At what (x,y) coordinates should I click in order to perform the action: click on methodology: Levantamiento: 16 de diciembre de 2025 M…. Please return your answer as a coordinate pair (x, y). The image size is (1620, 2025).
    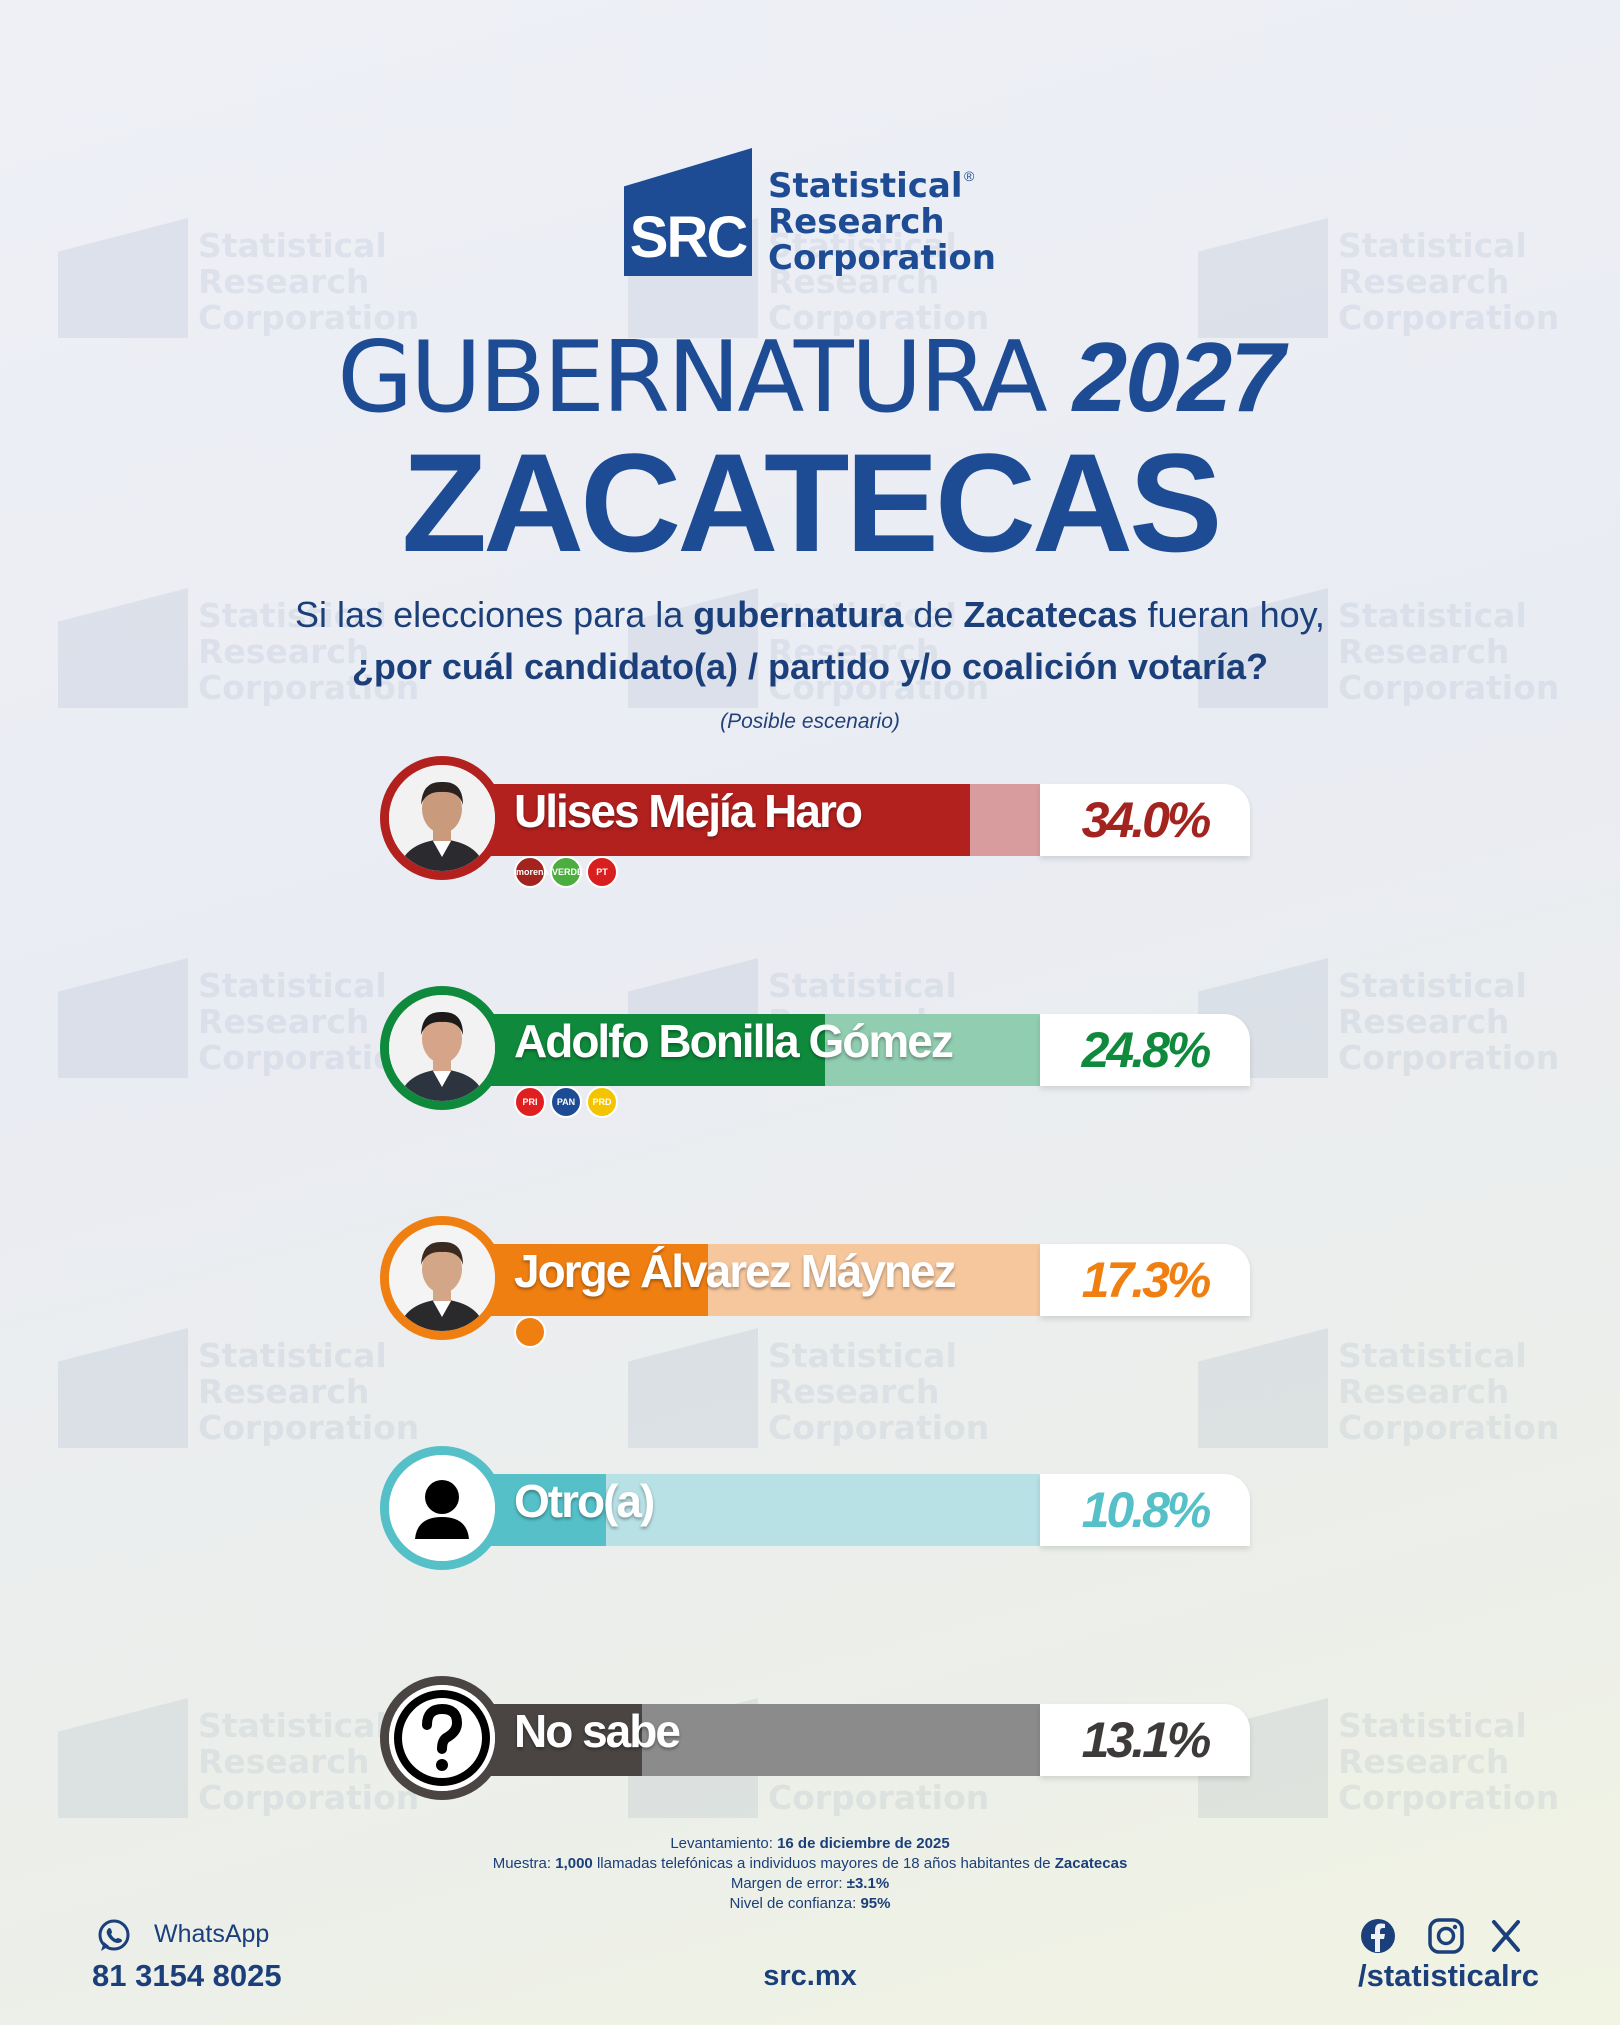
    Looking at the image, I should click on (810, 1874).